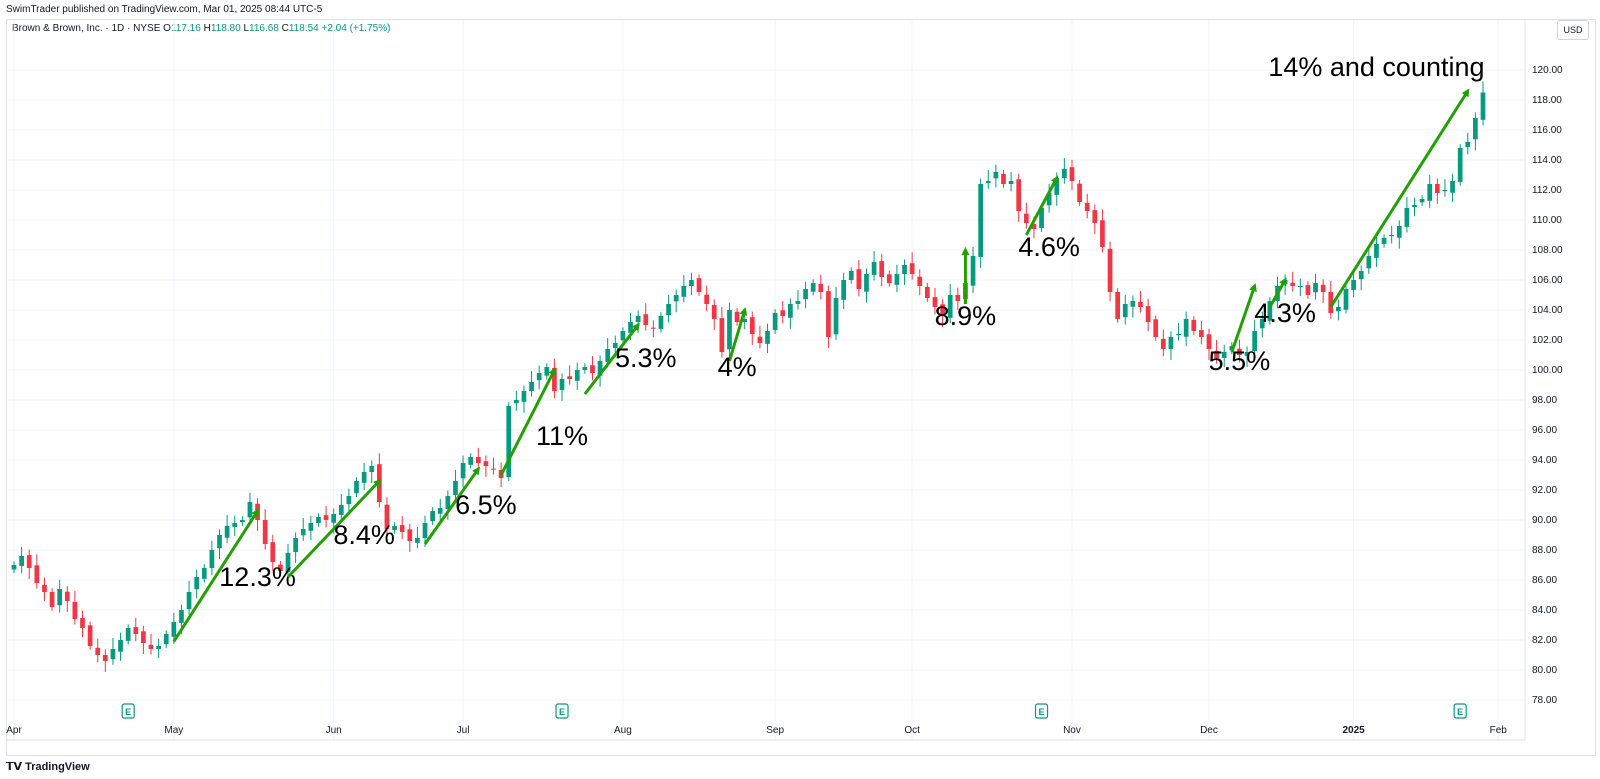 This screenshot has width=1600, height=779. I want to click on x-tick-label: 2025, so click(1353, 730).